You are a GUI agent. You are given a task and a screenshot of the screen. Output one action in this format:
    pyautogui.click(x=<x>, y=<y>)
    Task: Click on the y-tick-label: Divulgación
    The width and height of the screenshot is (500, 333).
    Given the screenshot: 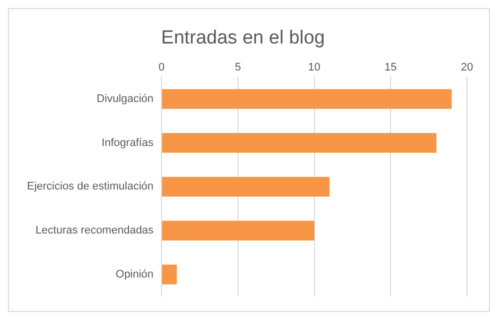 What is the action you would take?
    pyautogui.click(x=125, y=98)
    